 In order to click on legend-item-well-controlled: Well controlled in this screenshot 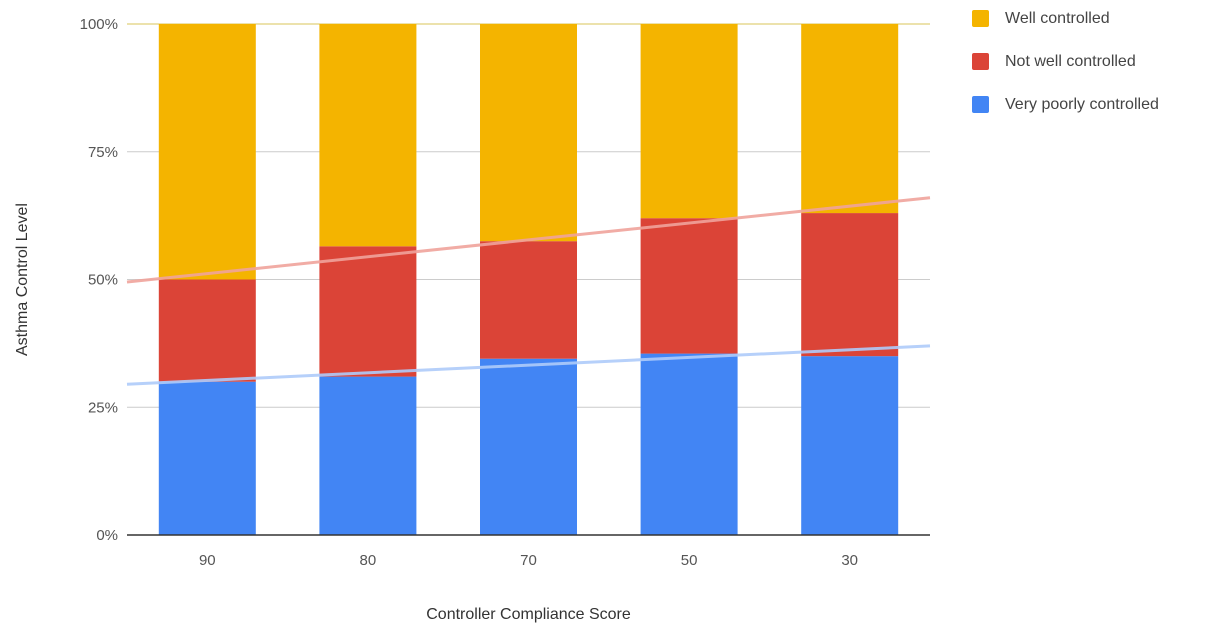, I will do `click(1065, 18)`.